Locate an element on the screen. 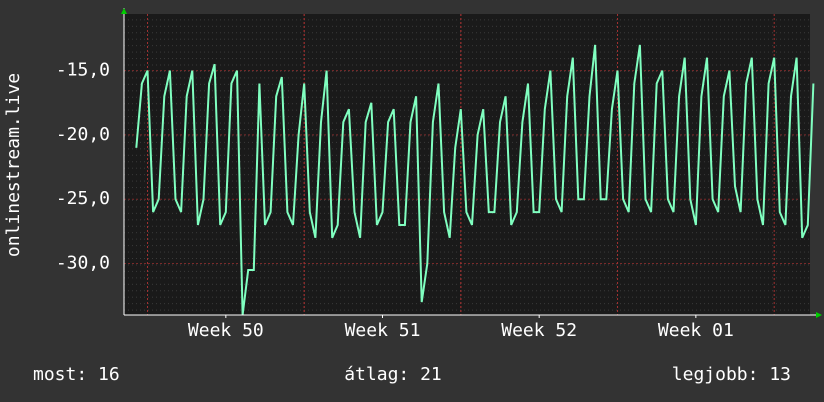 This screenshot has width=824, height=402. y-axis-title: onlinestream.live is located at coordinates (13, 165).